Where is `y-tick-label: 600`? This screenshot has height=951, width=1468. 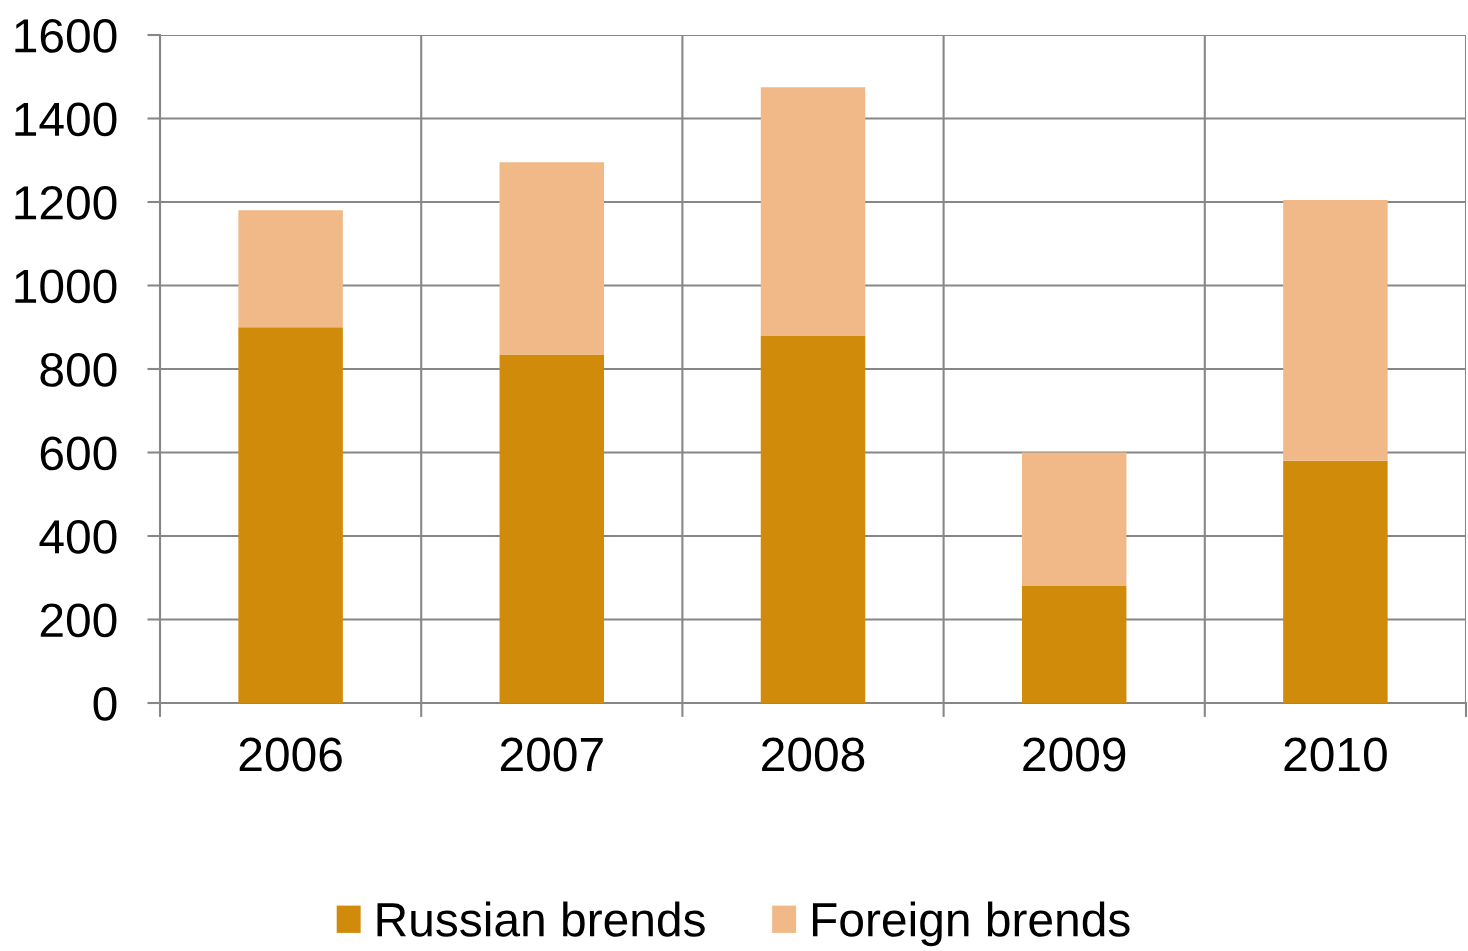 y-tick-label: 600 is located at coordinates (78, 453).